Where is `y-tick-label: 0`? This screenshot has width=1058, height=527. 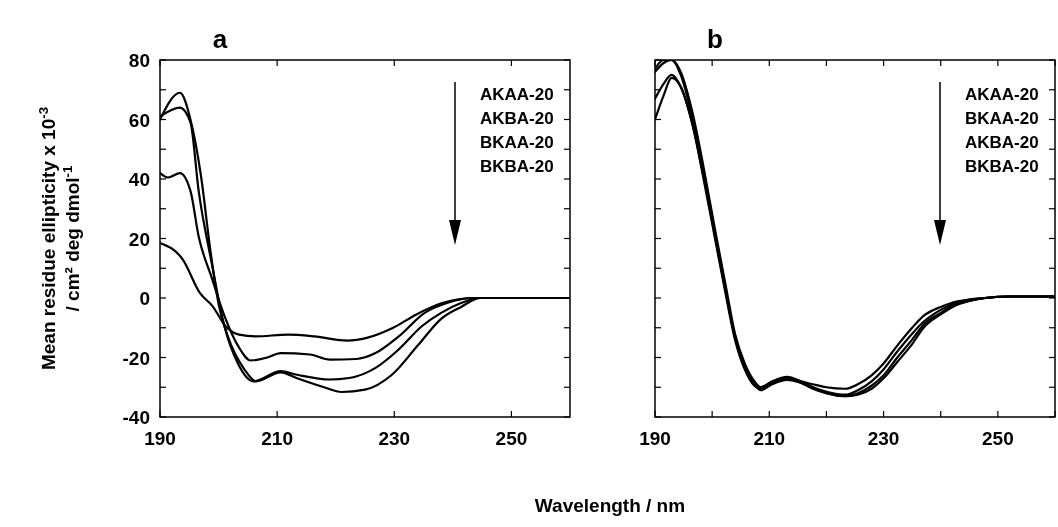
y-tick-label: 0 is located at coordinates (144, 298).